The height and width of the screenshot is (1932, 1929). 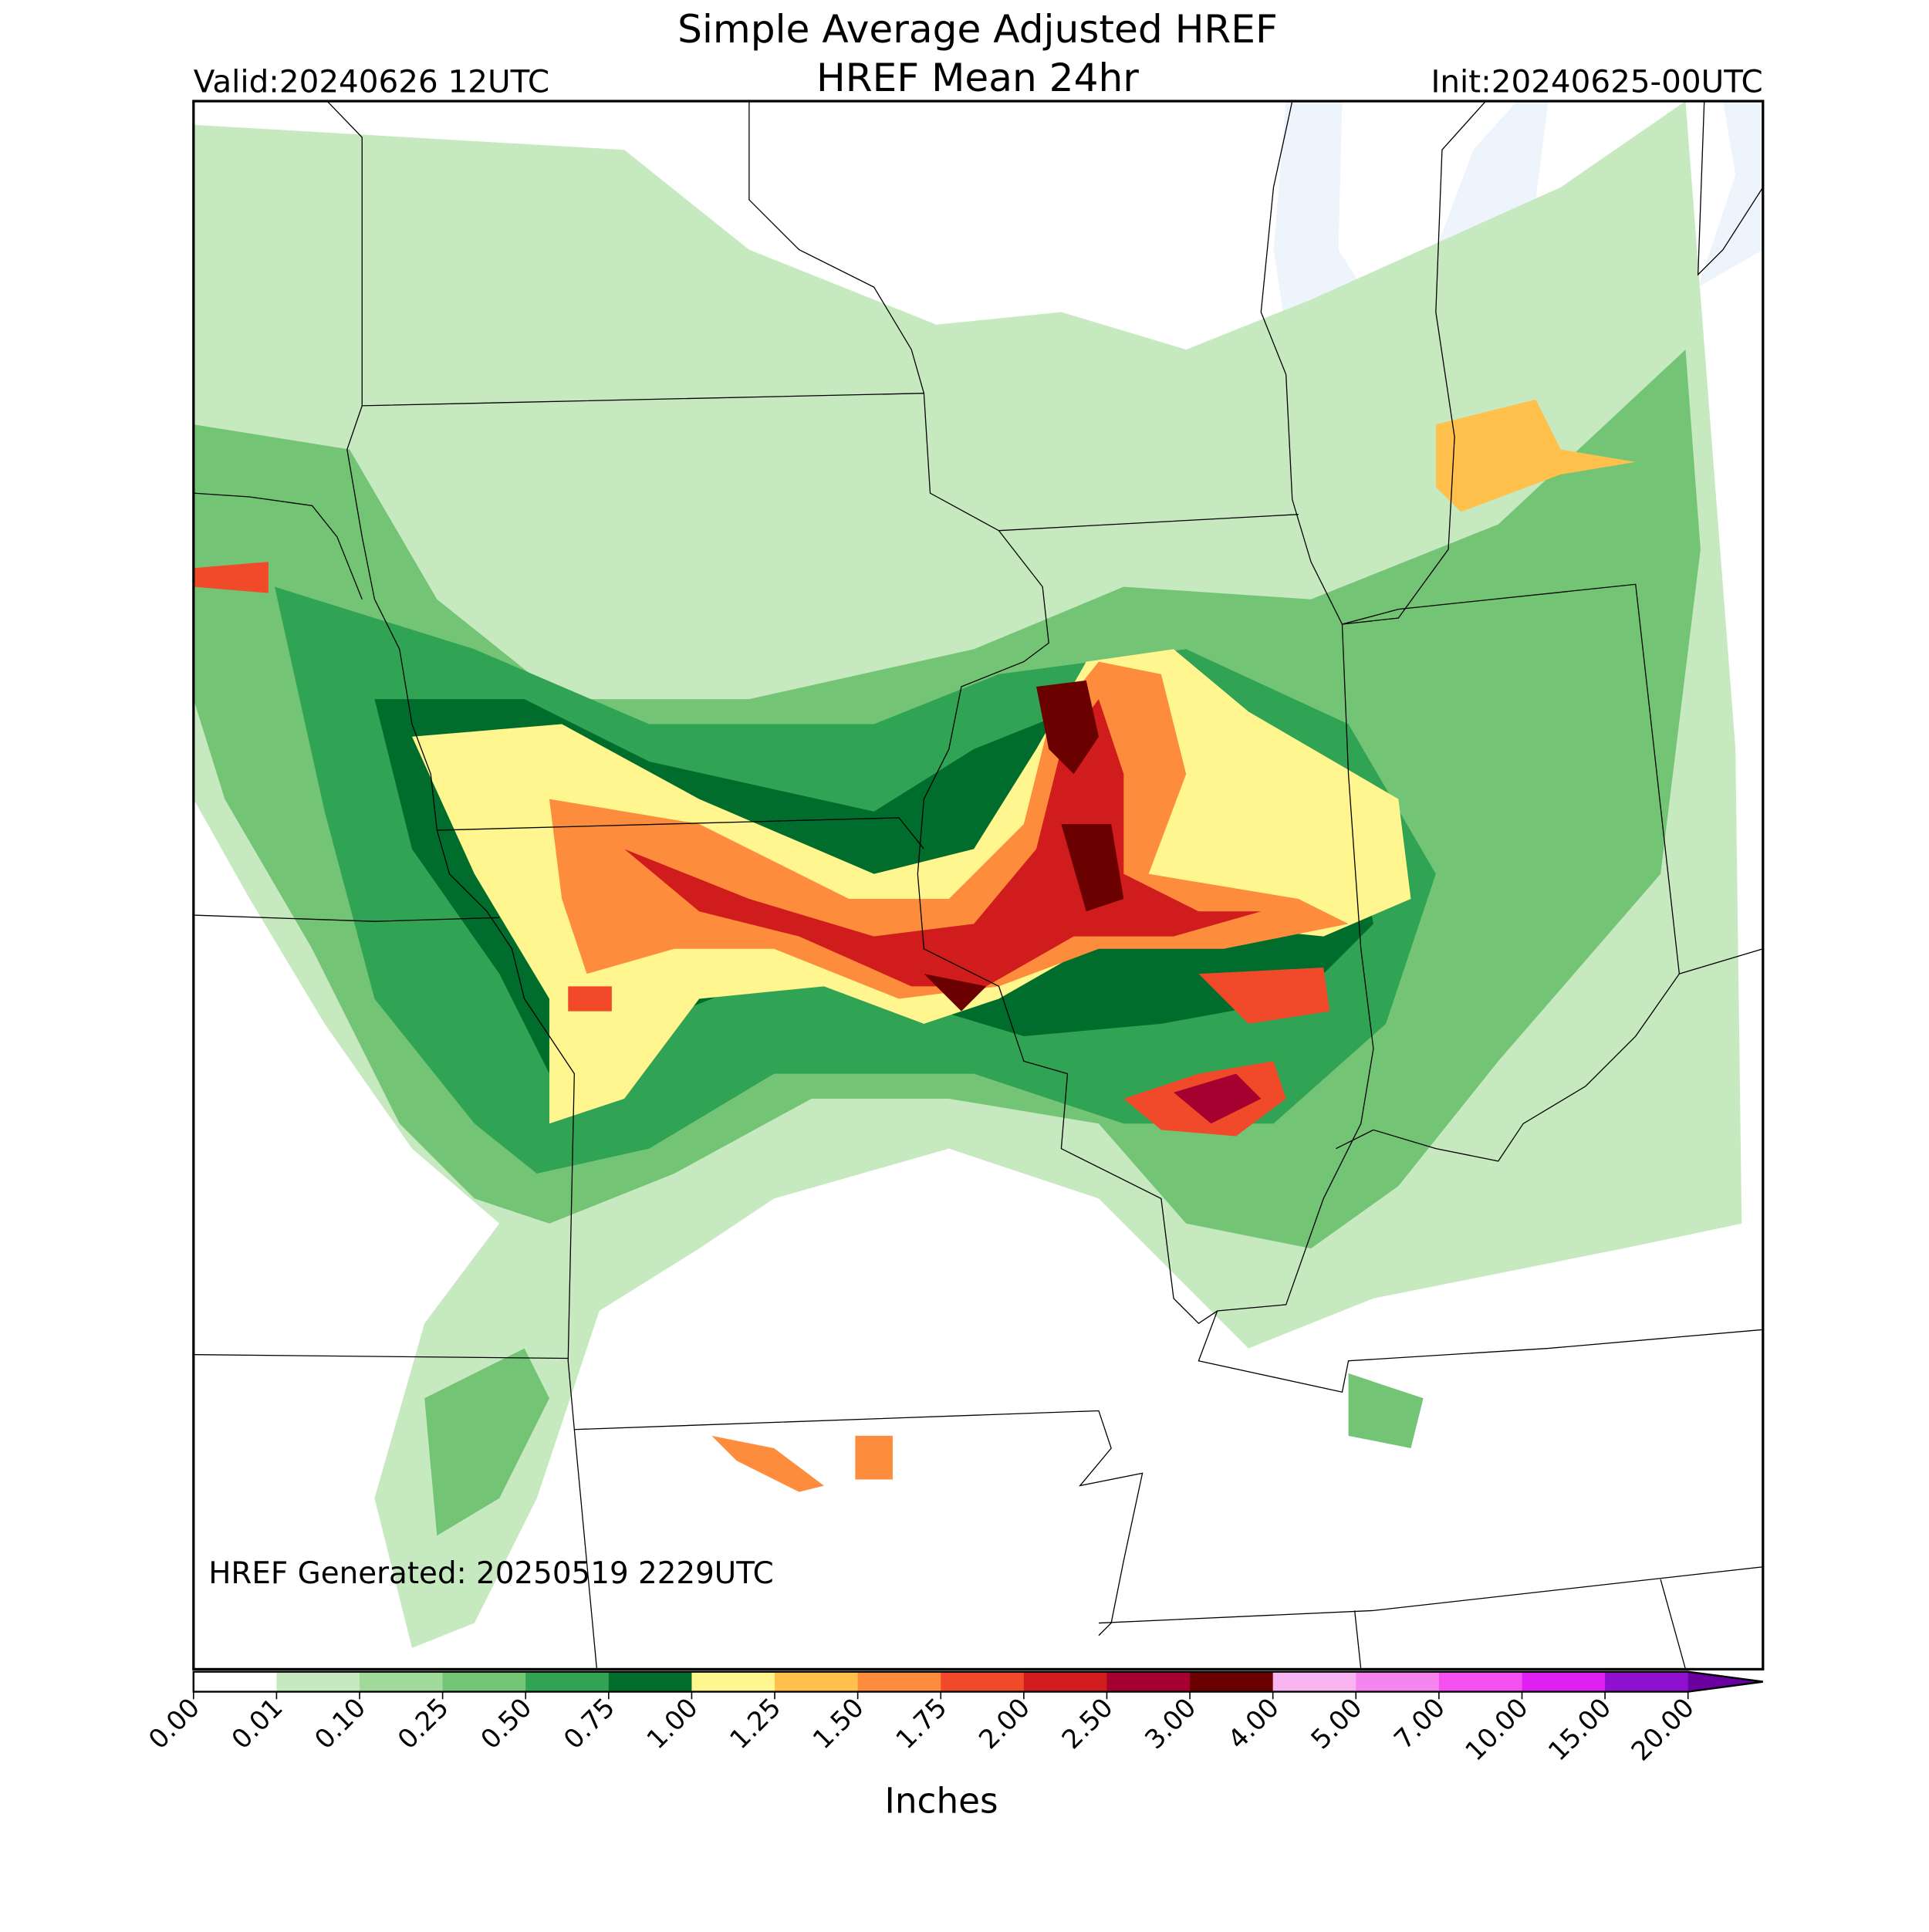 I want to click on colorbar-tick-label: 1.00, so click(x=672, y=1723).